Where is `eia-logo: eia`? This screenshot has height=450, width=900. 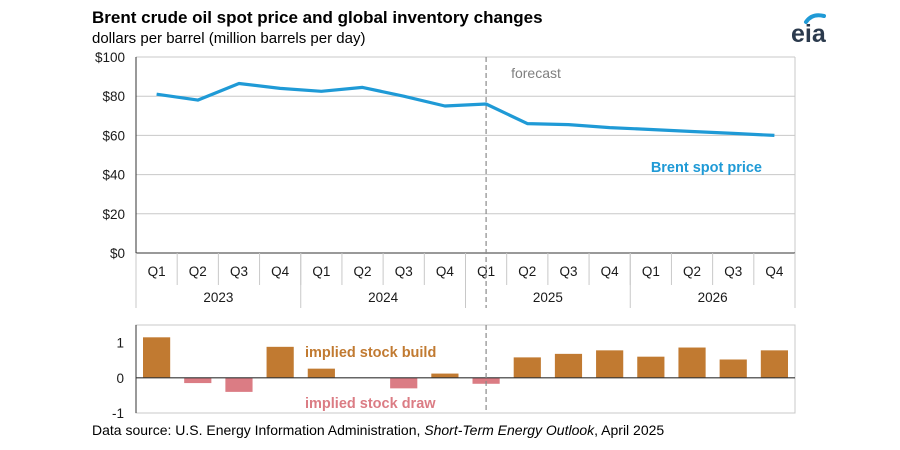
eia-logo: eia is located at coordinates (809, 30).